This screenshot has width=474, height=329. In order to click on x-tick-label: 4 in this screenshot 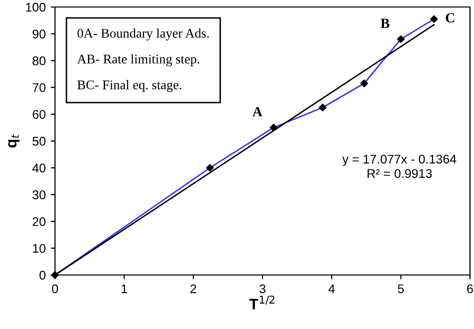, I will do `click(331, 289)`.